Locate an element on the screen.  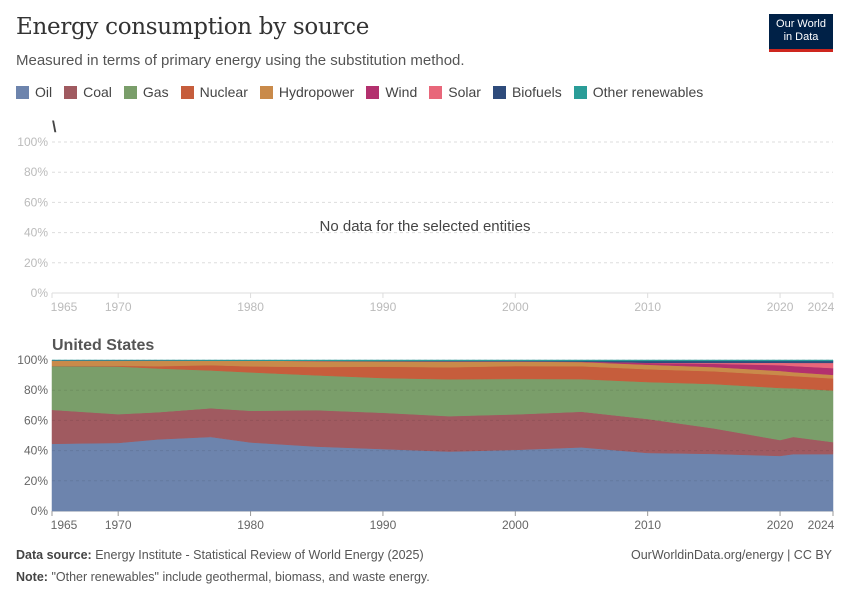
legend-item: Hydropower is located at coordinates (307, 92).